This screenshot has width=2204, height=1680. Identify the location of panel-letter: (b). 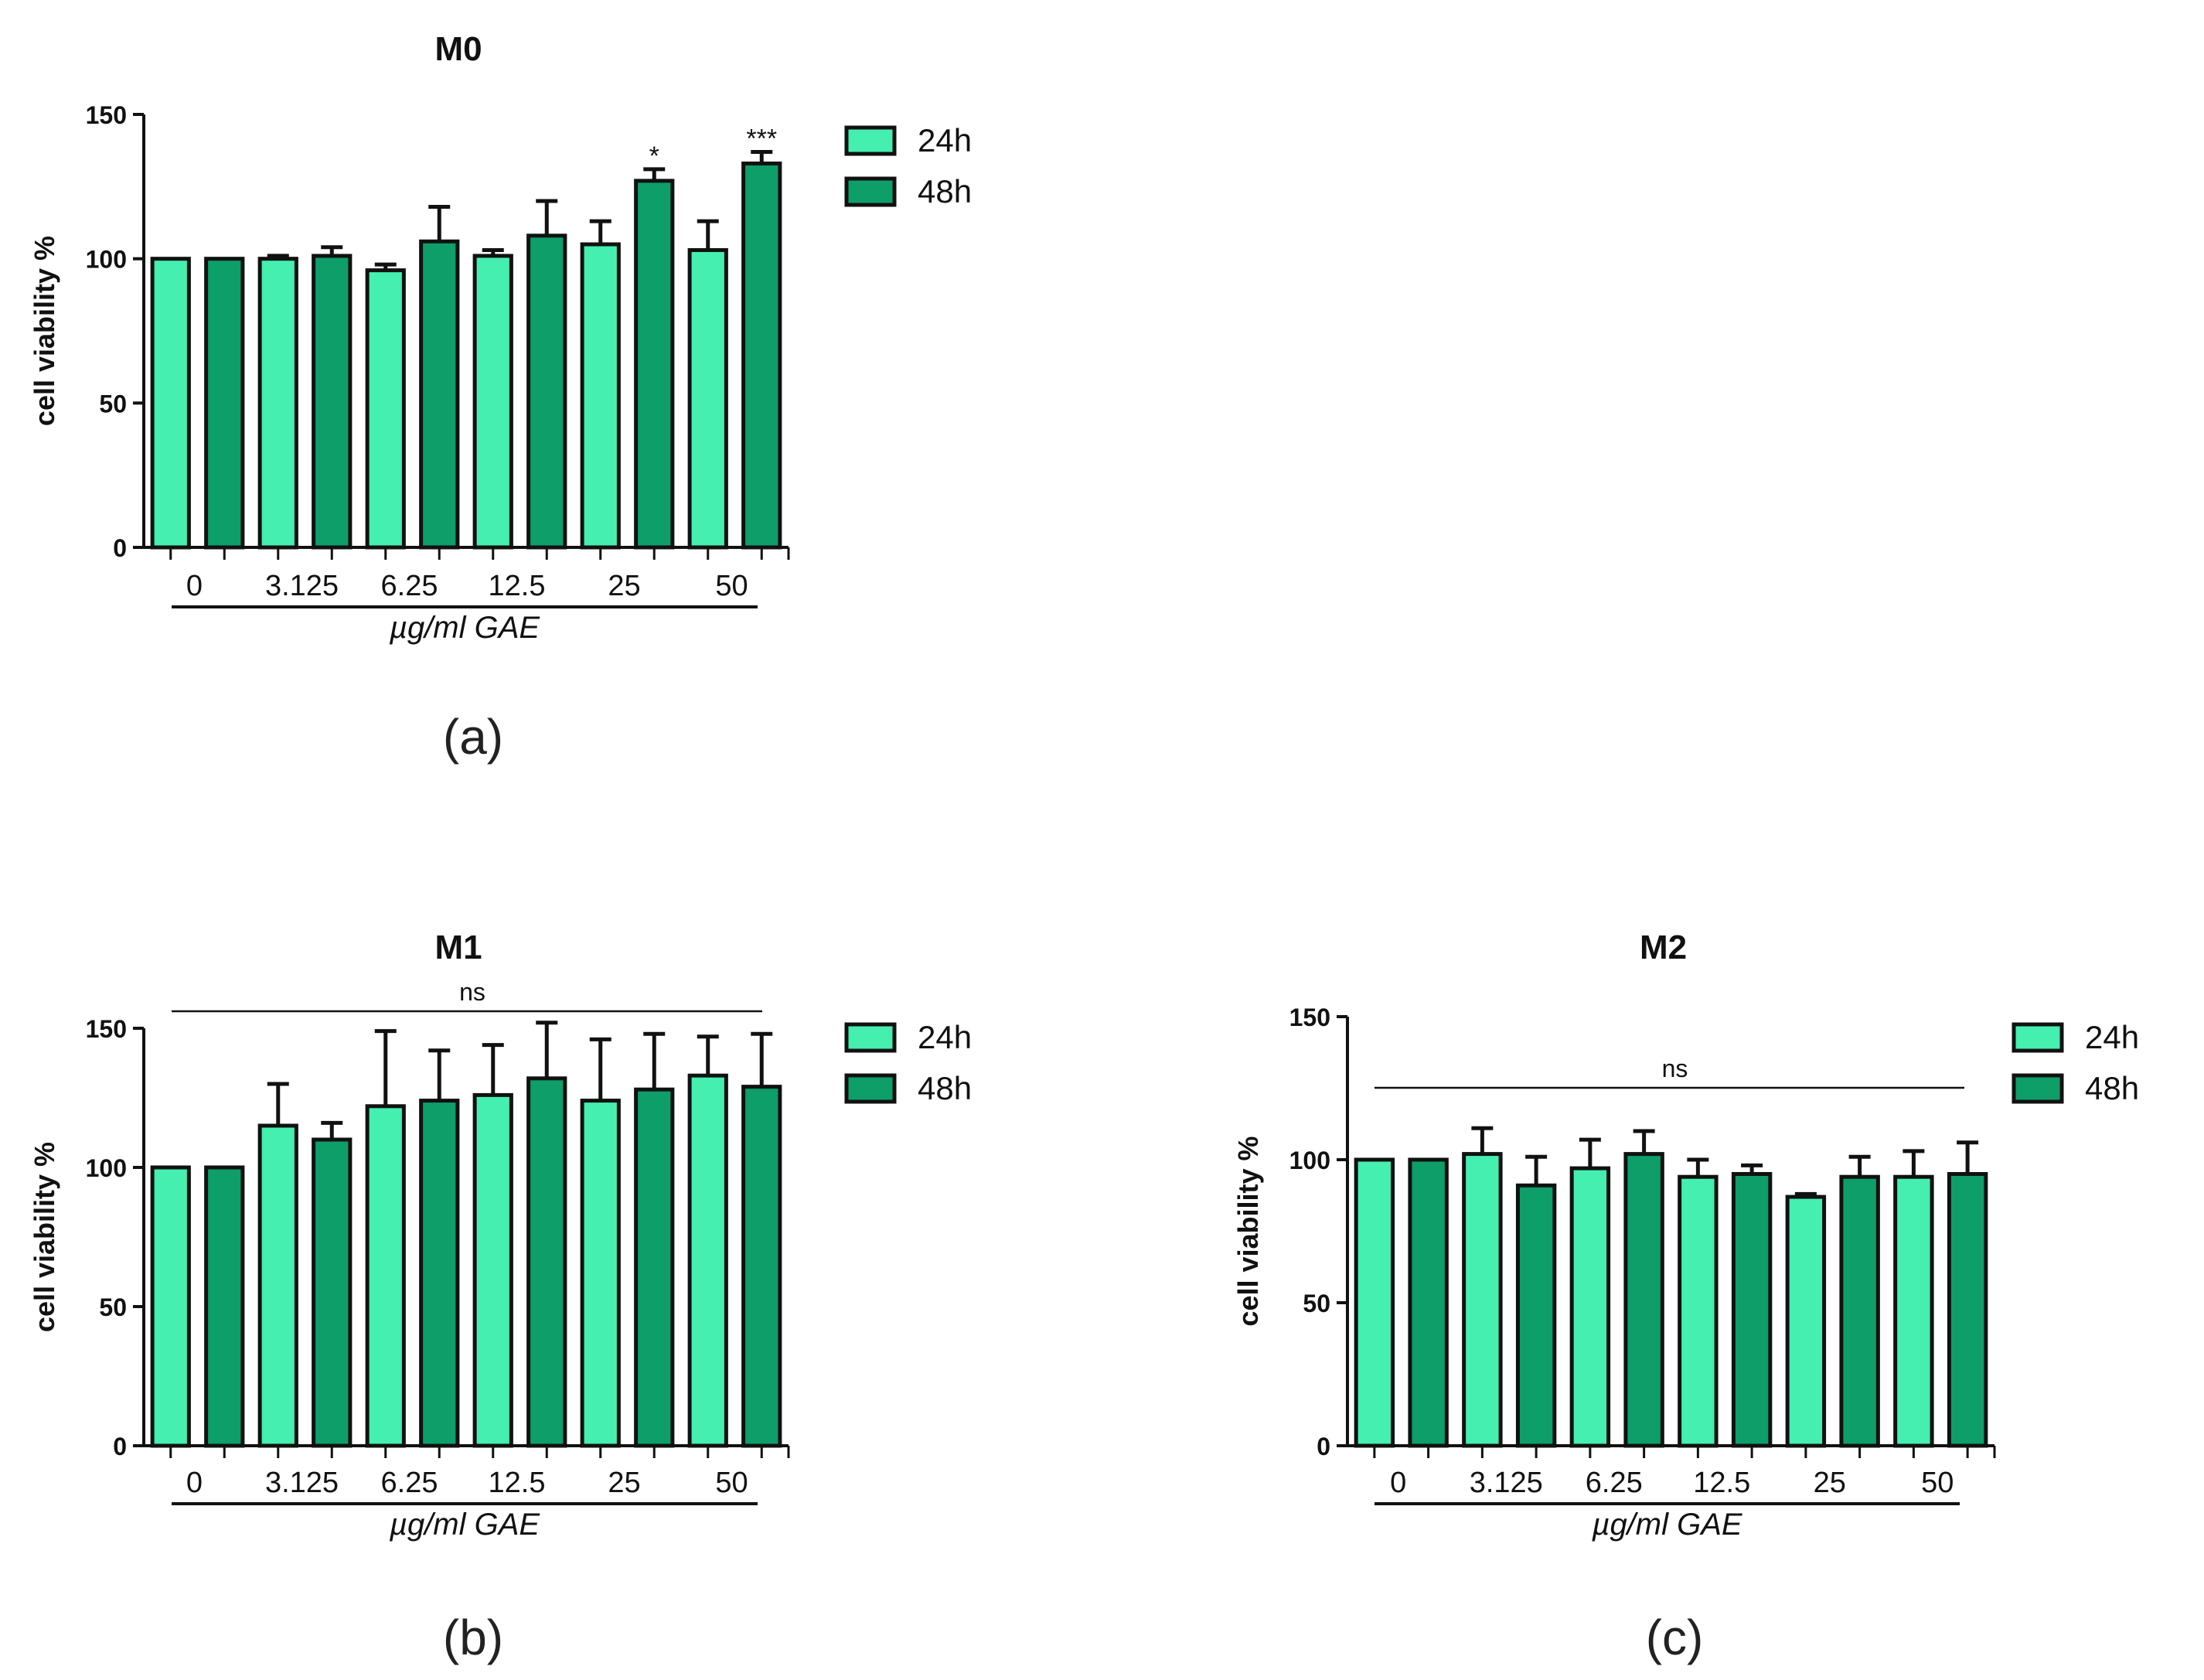
(473, 1637).